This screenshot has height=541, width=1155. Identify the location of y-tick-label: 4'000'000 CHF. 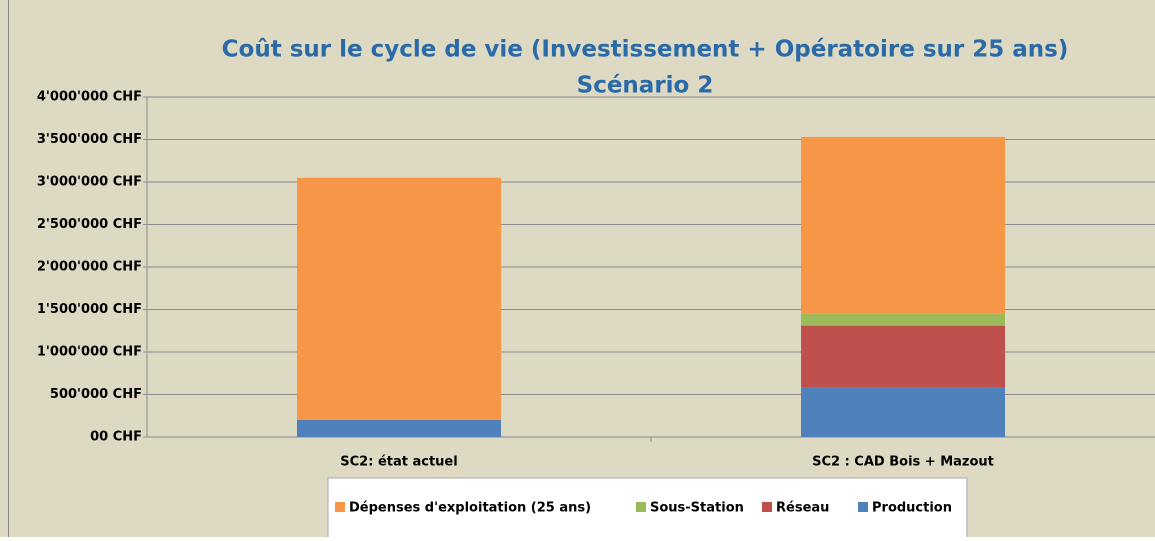
(89, 97).